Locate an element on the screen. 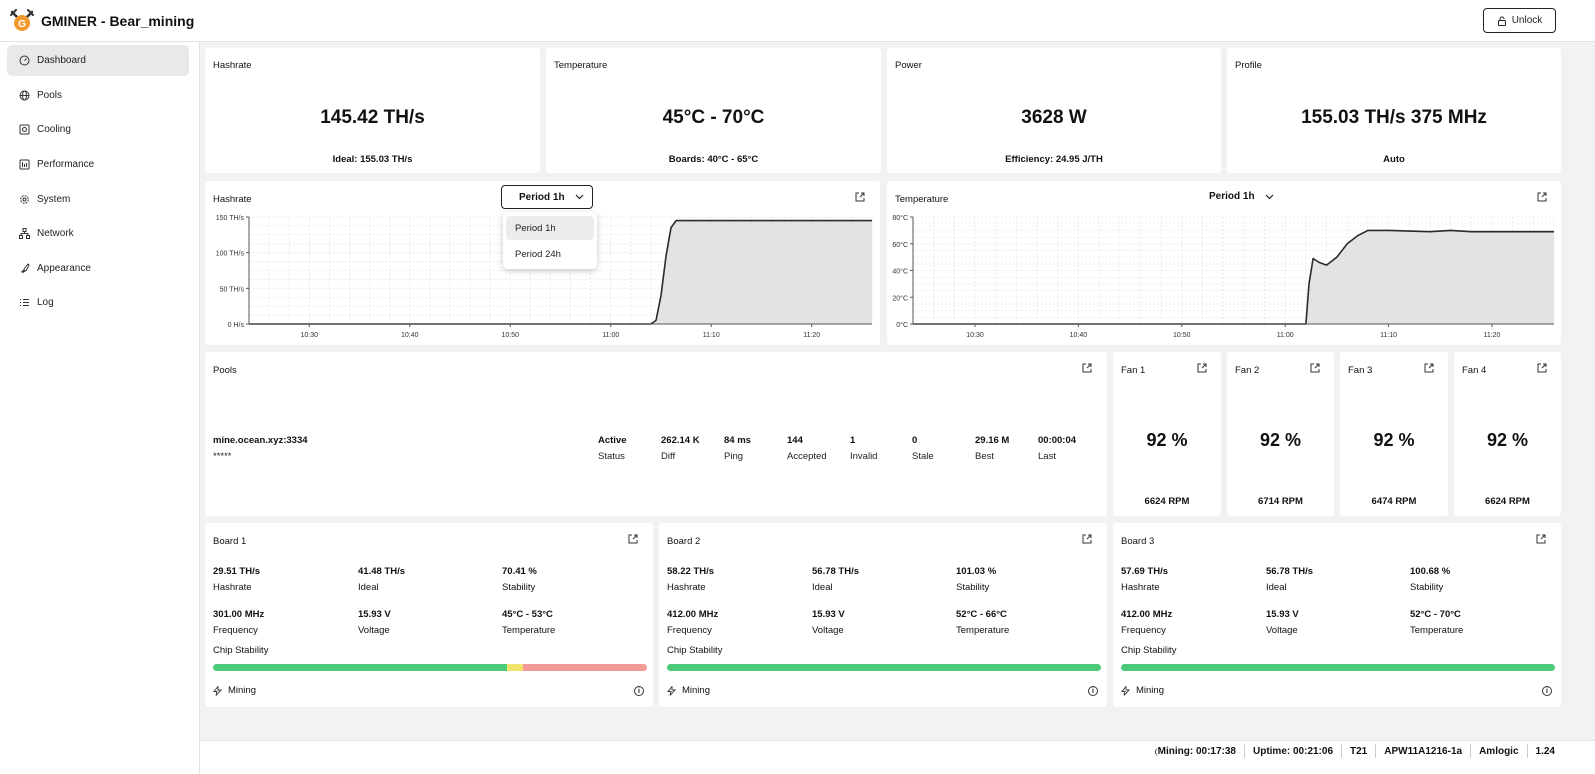 This screenshot has height=774, width=1595. chip-stability-bar is located at coordinates (1338, 667).